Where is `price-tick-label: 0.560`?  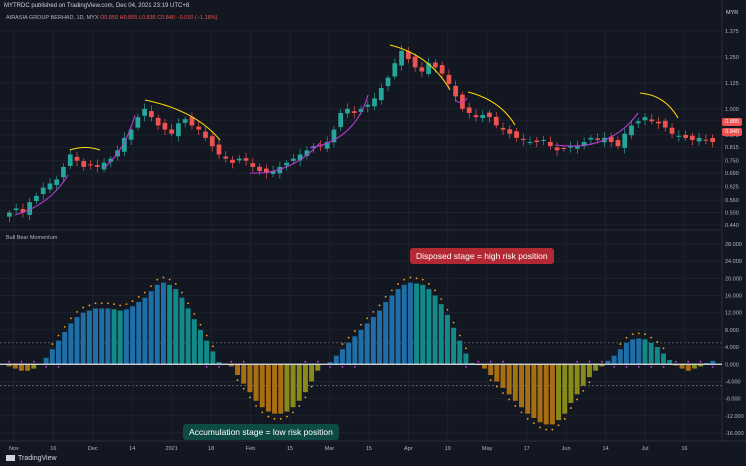 price-tick-label: 0.560 is located at coordinates (732, 201).